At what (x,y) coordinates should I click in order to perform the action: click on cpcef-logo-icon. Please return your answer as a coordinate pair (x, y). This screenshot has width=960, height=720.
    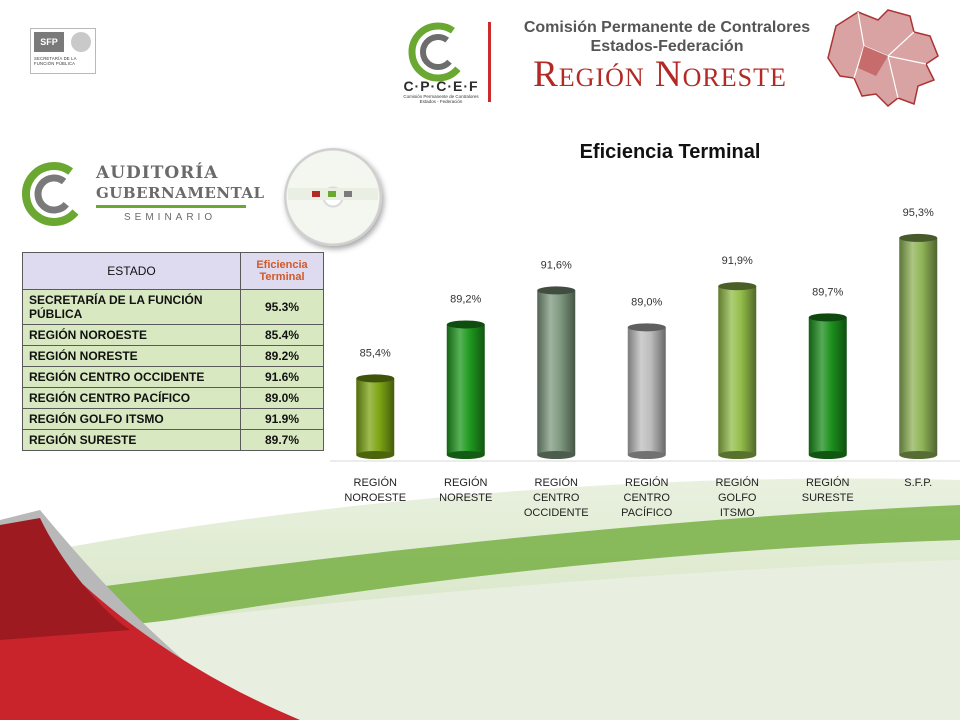
    Looking at the image, I should click on (438, 52).